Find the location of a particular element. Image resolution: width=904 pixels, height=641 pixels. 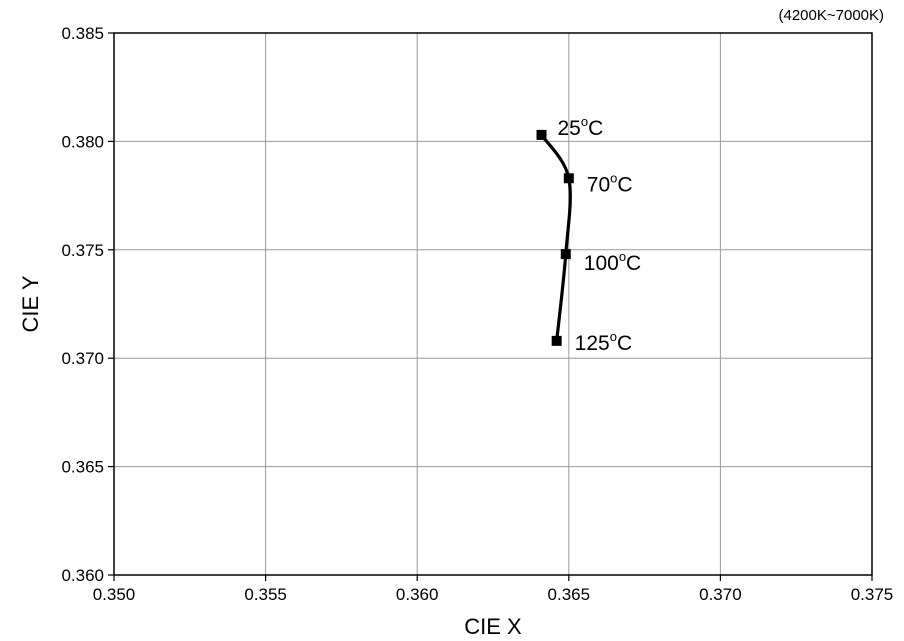

y-tick-label: 0.375 is located at coordinates (82, 250).